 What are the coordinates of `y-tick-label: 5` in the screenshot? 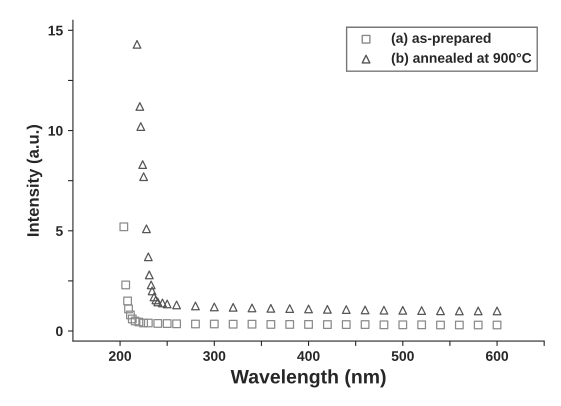 It's located at (59, 231).